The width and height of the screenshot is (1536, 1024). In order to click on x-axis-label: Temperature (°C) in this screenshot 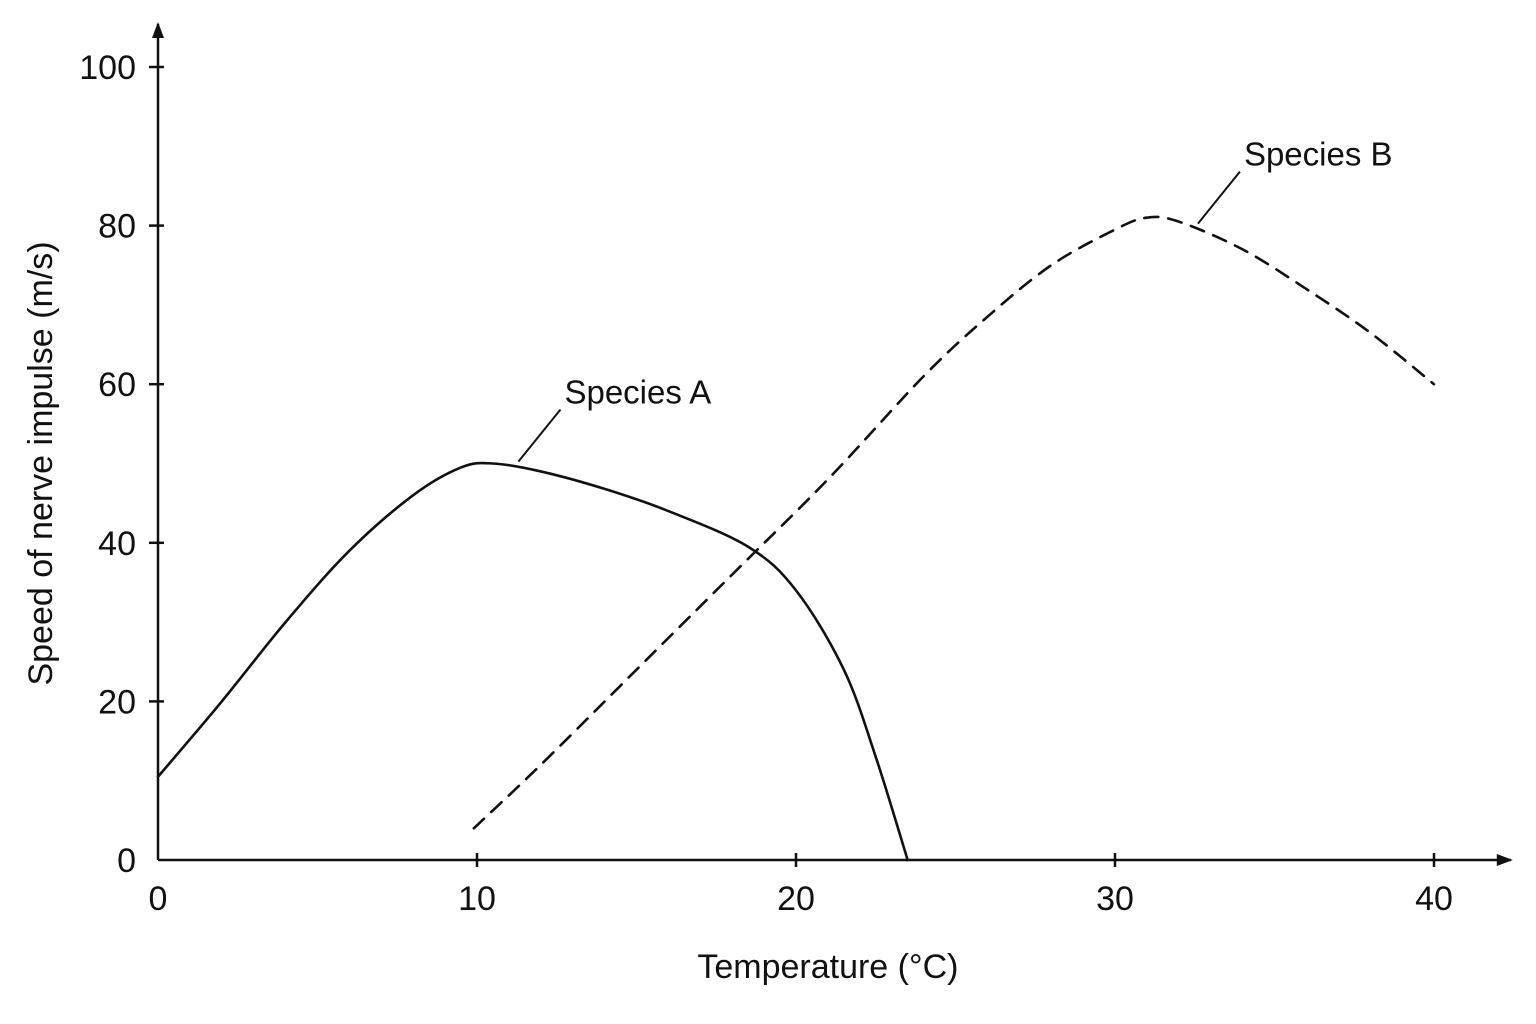, I will do `click(827, 967)`.